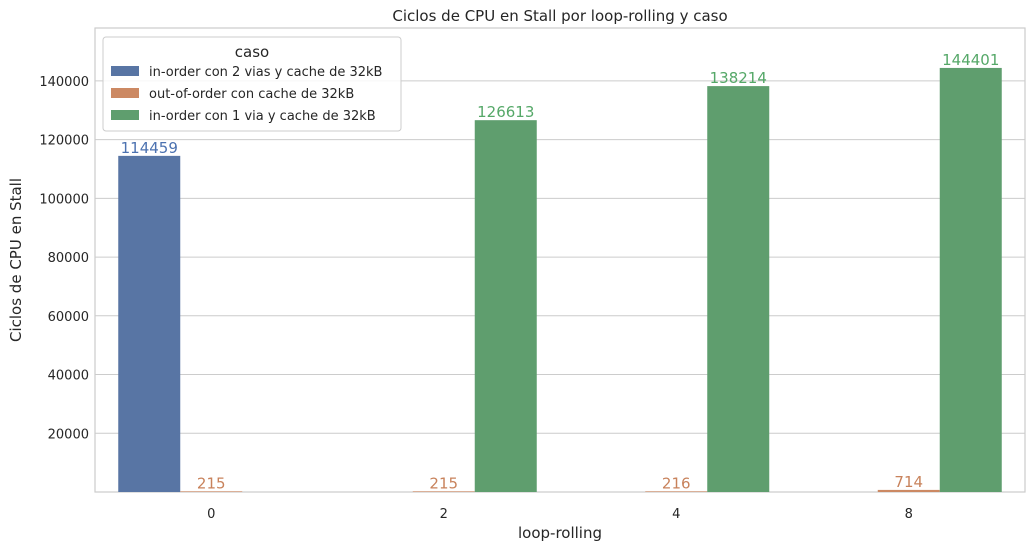  I want to click on x-tick-label: 2, so click(444, 514).